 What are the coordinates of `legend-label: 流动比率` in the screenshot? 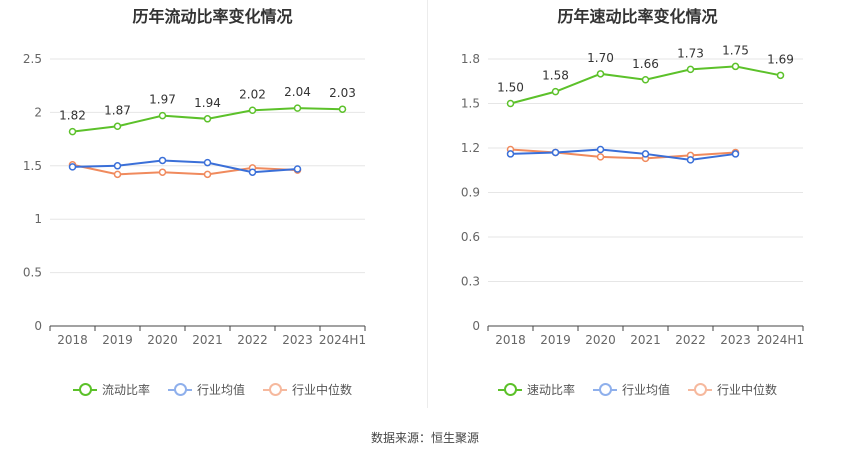 It's located at (125, 390).